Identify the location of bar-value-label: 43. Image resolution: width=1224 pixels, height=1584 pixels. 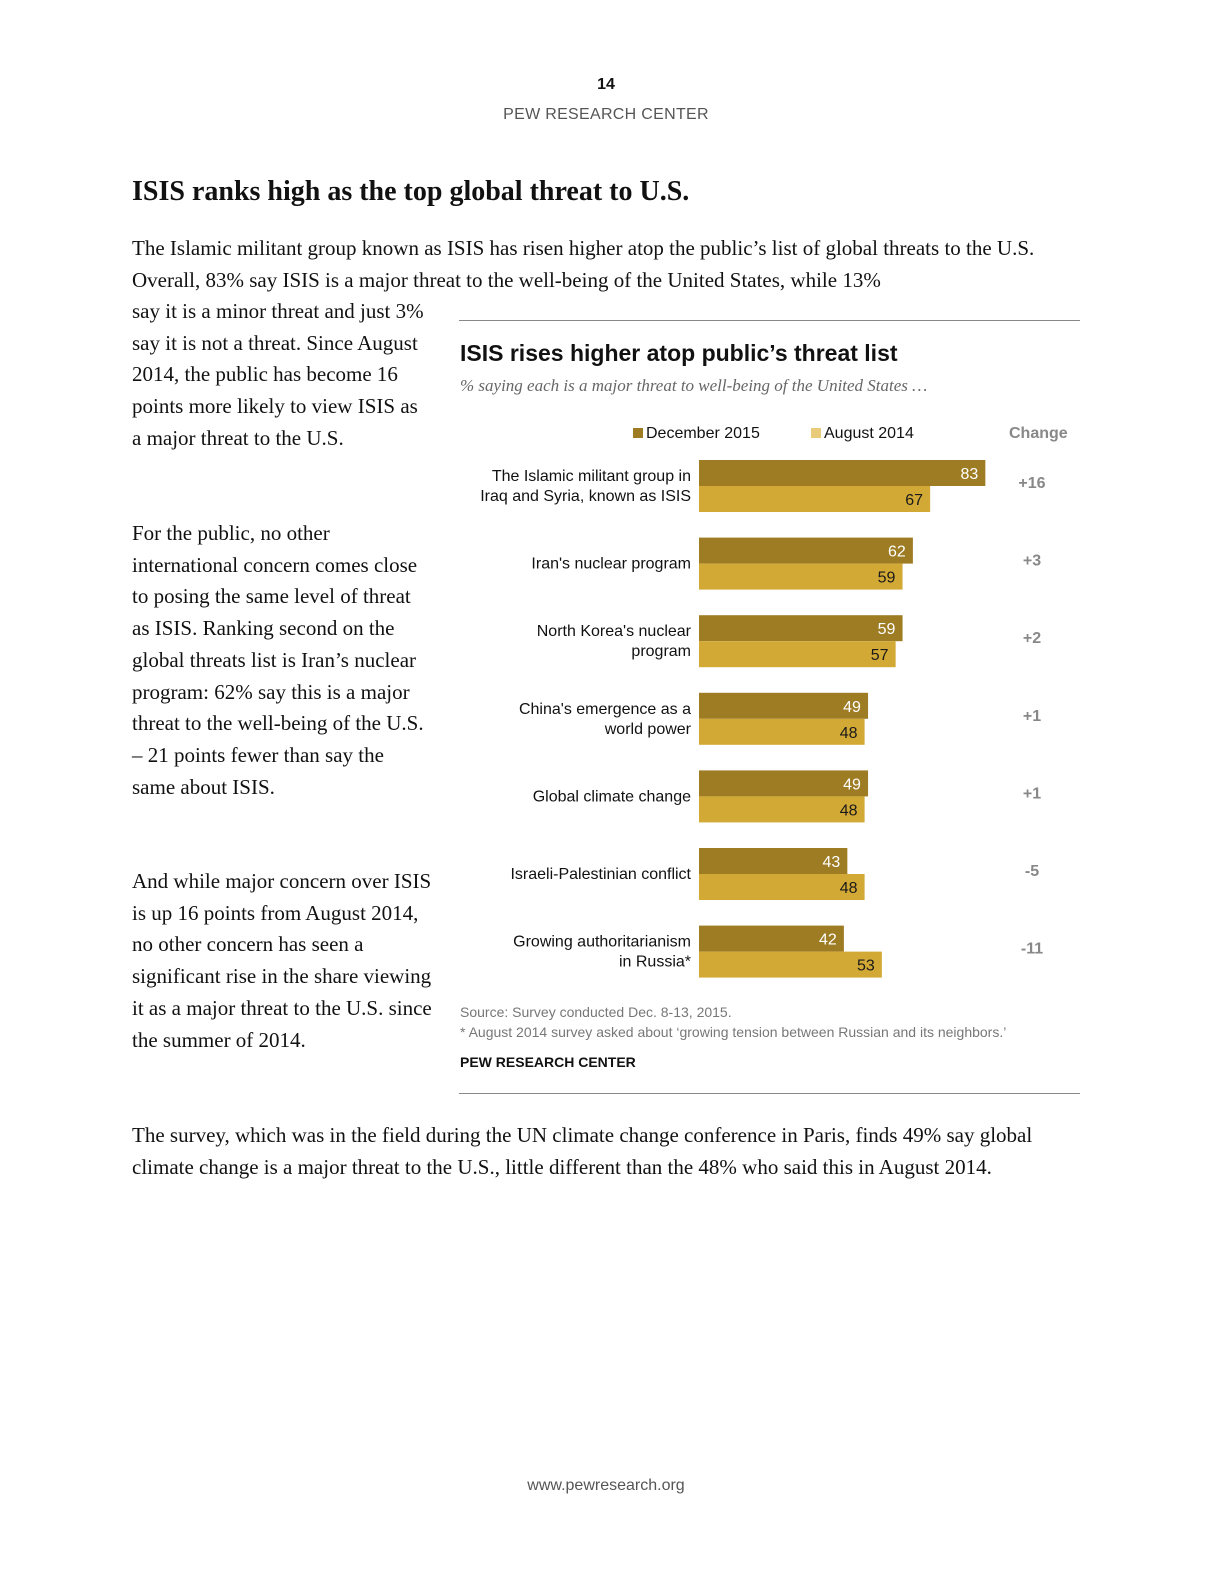
(831, 862).